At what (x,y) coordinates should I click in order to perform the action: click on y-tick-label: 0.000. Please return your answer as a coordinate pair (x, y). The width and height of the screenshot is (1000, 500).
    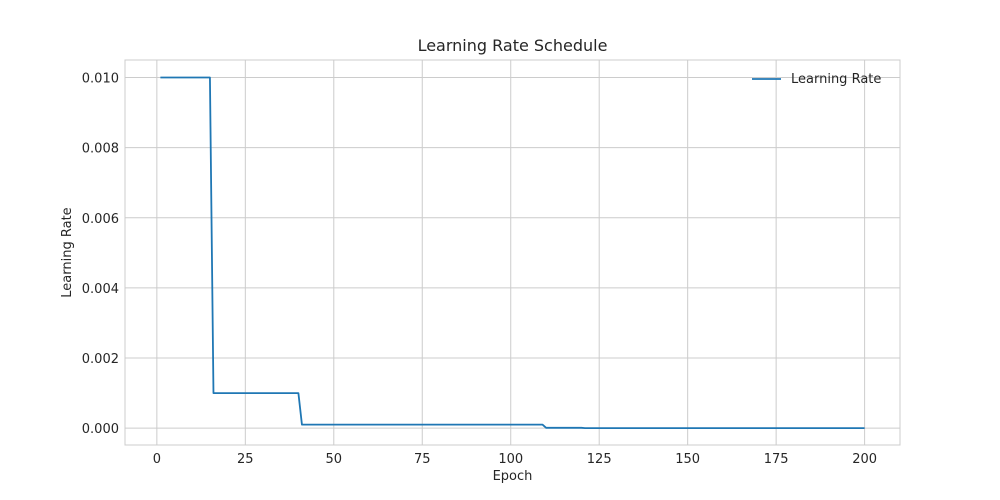
    Looking at the image, I should click on (100, 429).